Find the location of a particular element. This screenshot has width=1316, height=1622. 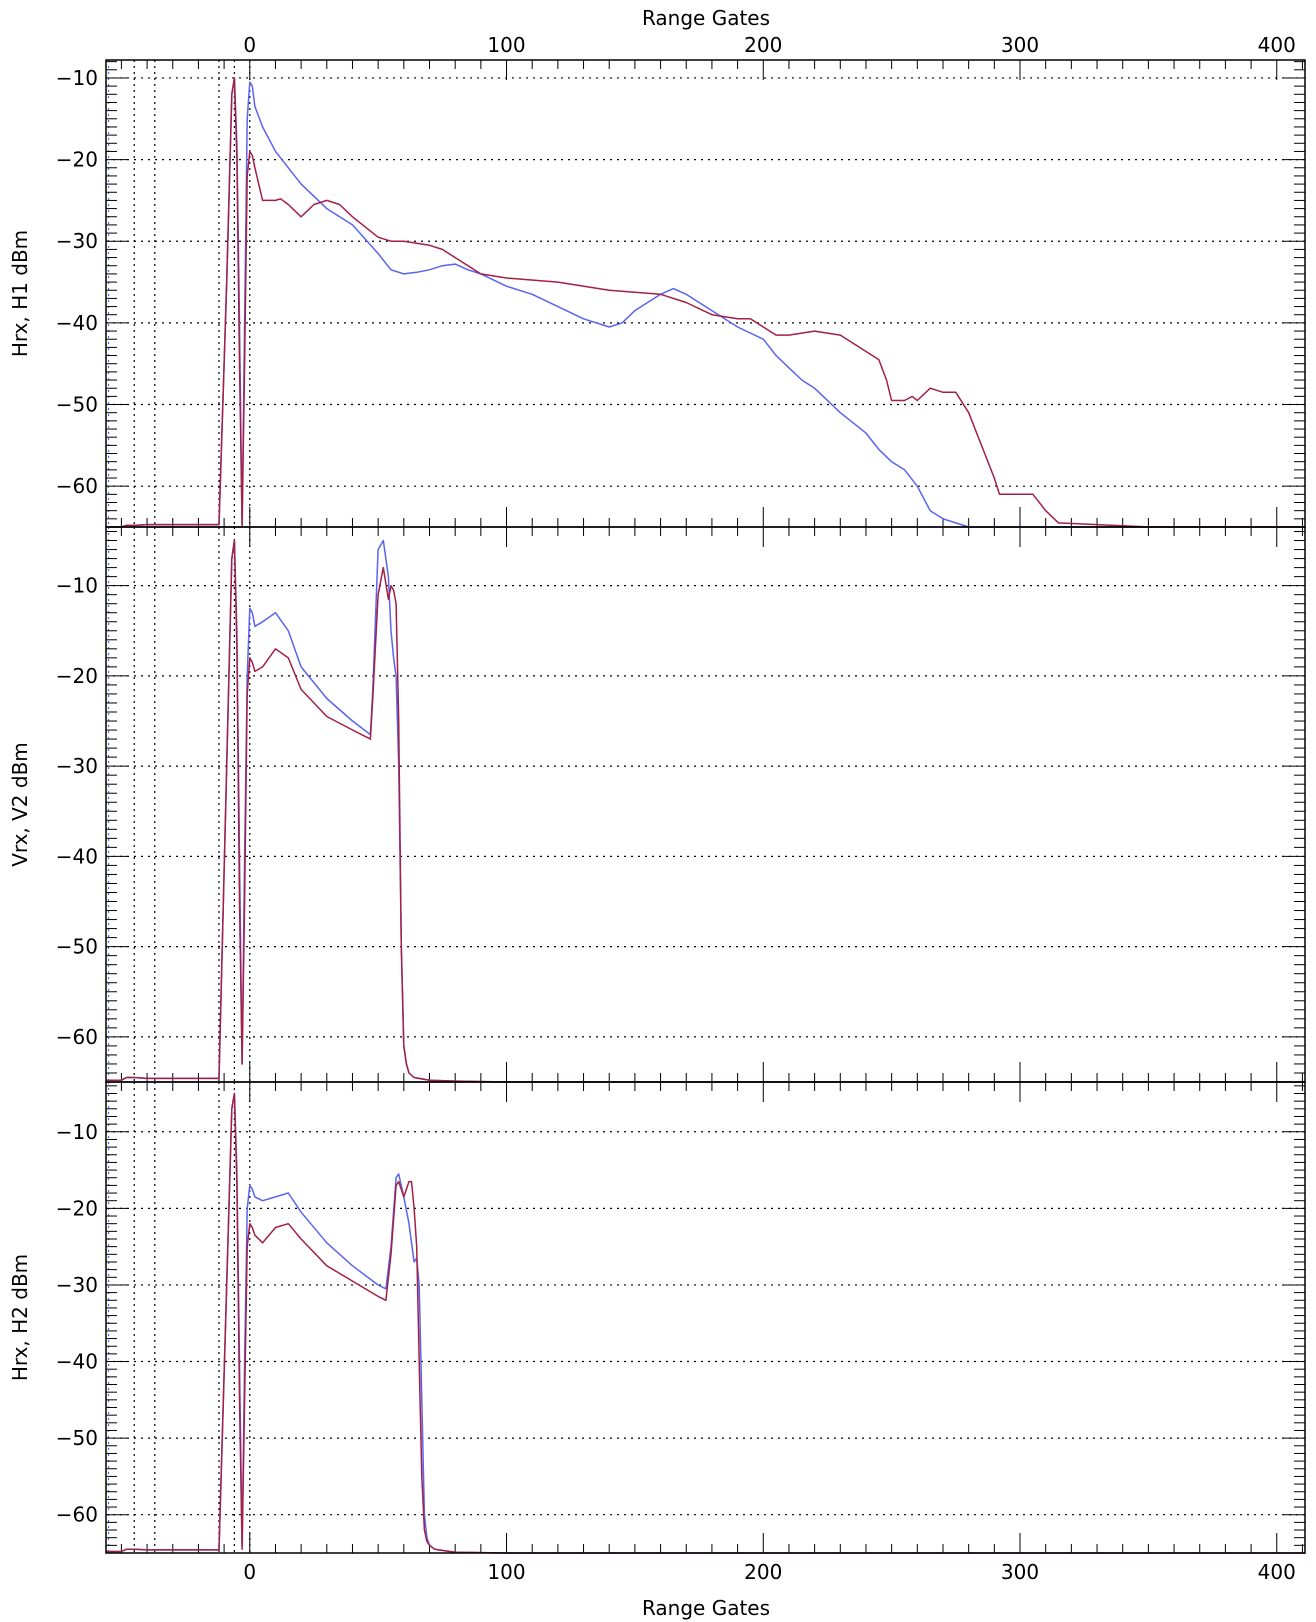

top-x-axis-title: Range Gates is located at coordinates (706, 18).